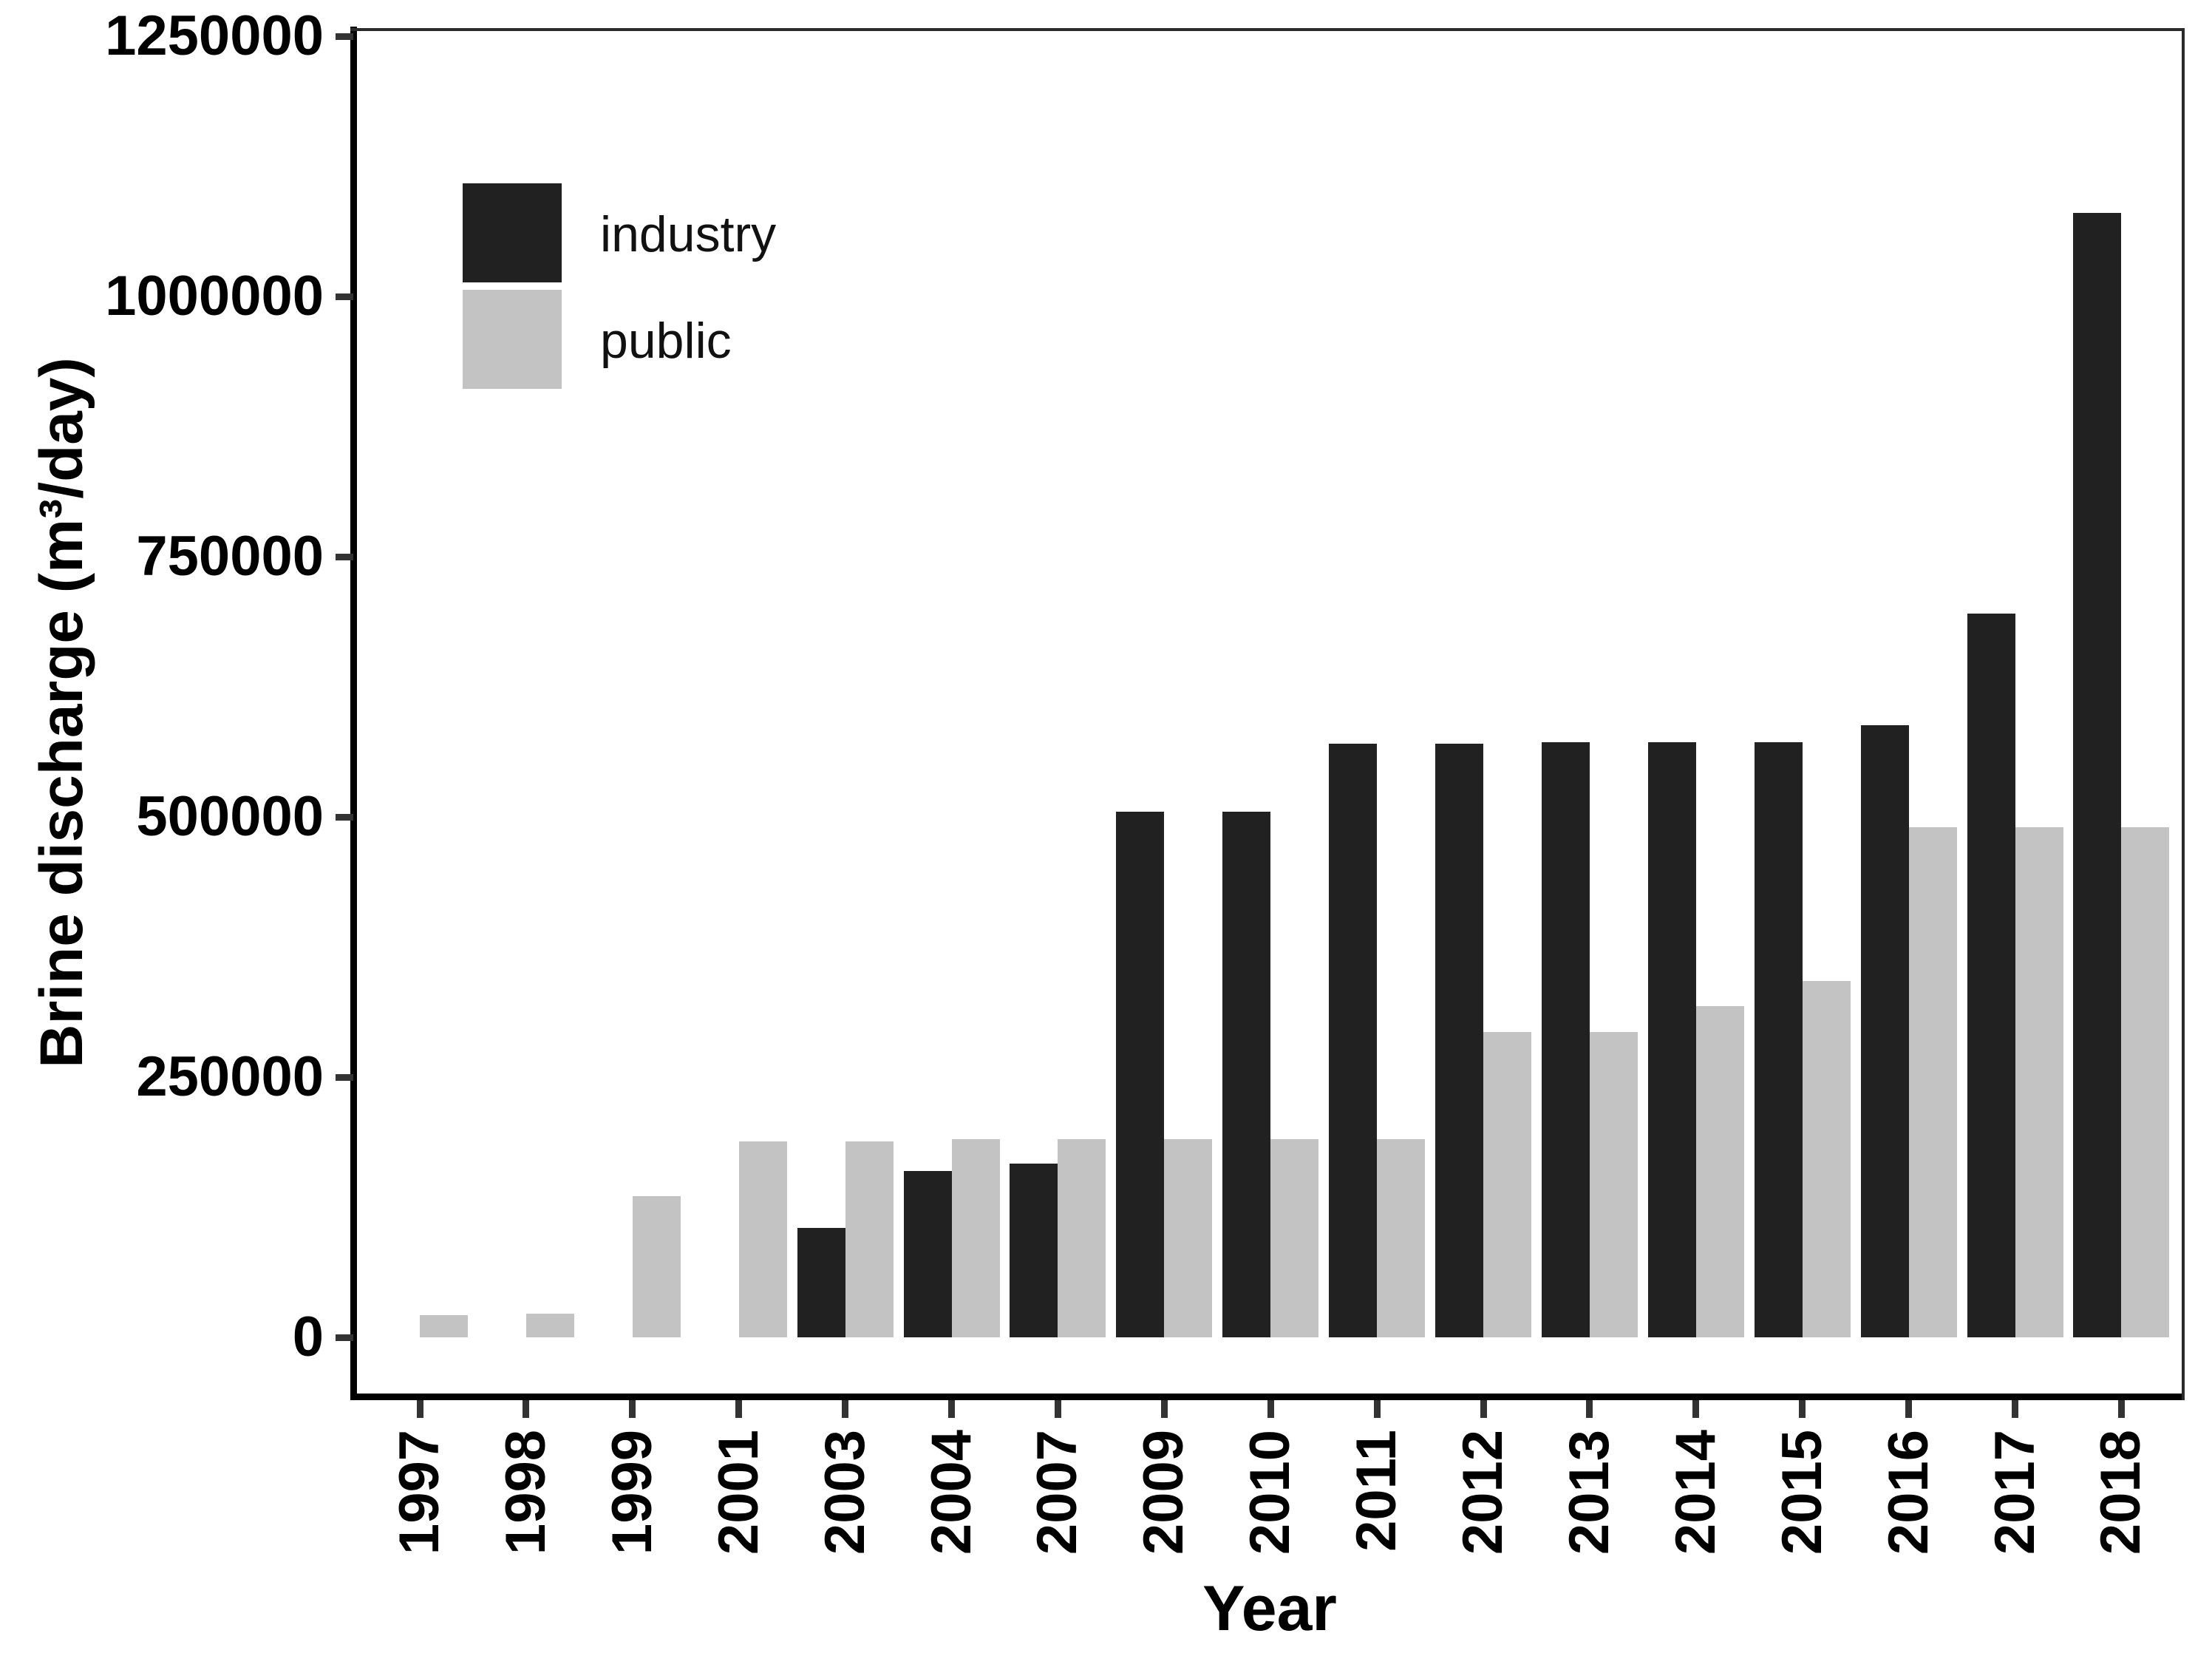 This screenshot has width=2212, height=1653. What do you see at coordinates (2014, 1493) in the screenshot?
I see `x-tick-label: 2017` at bounding box center [2014, 1493].